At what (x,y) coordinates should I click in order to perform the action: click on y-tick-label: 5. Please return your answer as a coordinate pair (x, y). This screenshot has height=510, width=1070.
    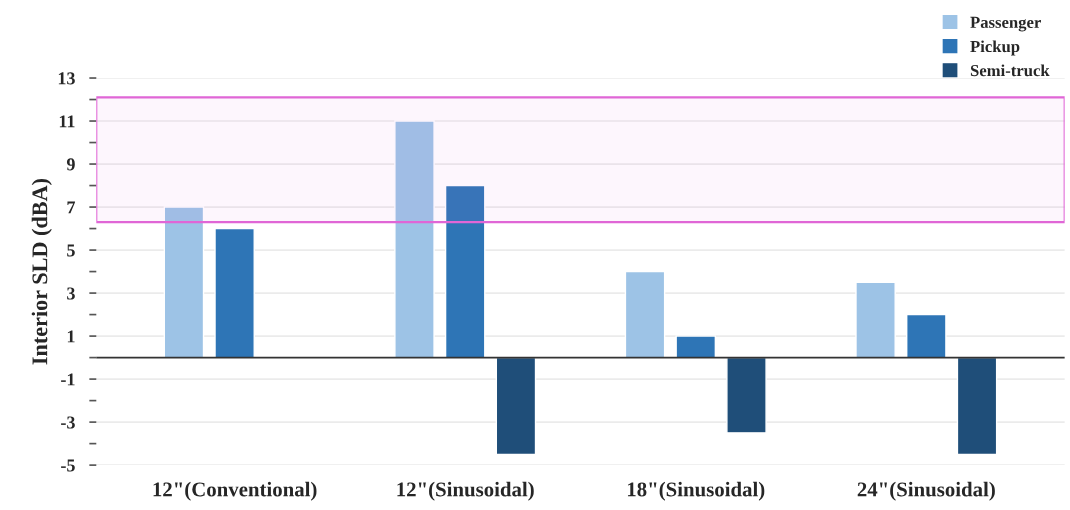
    Looking at the image, I should click on (71, 250).